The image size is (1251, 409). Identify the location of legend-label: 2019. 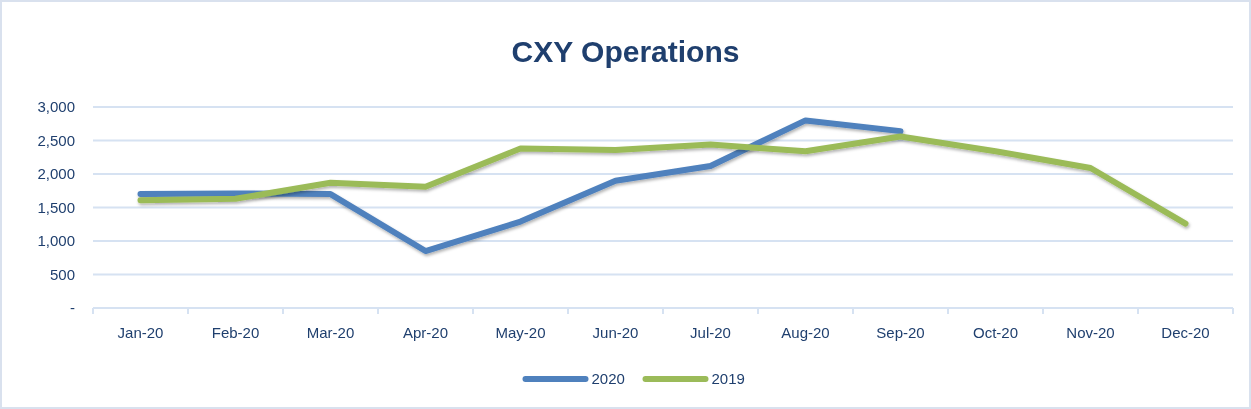
(728, 379).